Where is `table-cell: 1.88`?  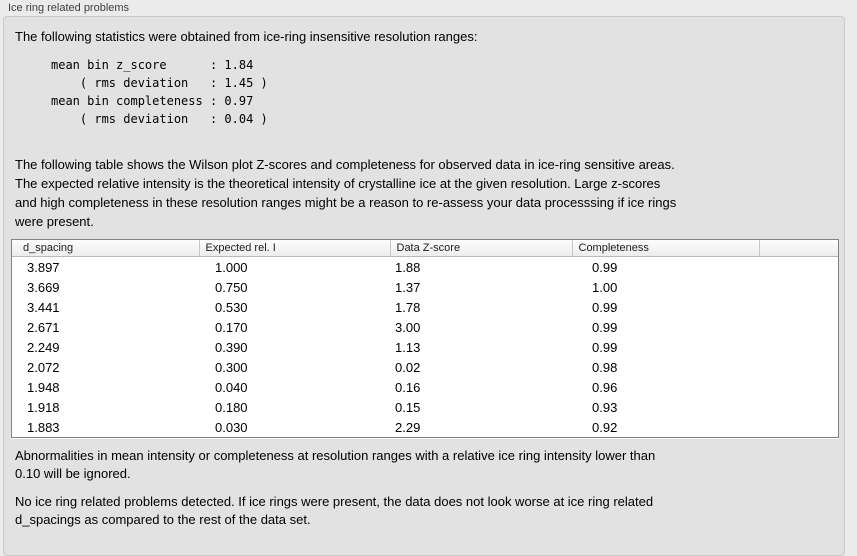
table-cell: 1.88 is located at coordinates (408, 267).